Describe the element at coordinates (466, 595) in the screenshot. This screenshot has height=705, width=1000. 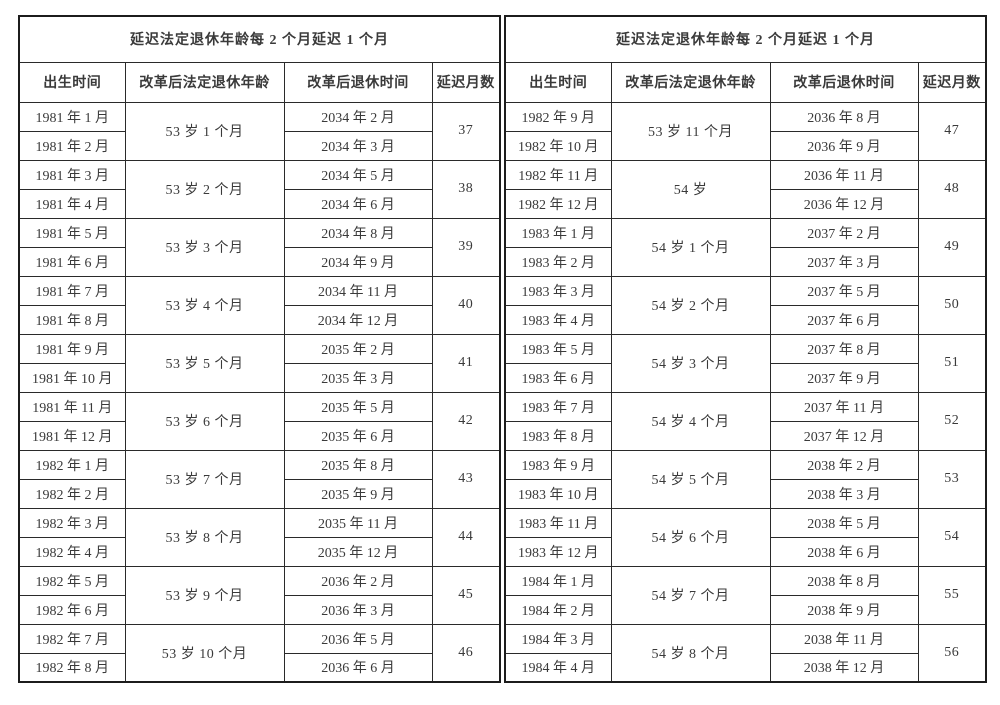
I see `delay-months-cell: 45` at that location.